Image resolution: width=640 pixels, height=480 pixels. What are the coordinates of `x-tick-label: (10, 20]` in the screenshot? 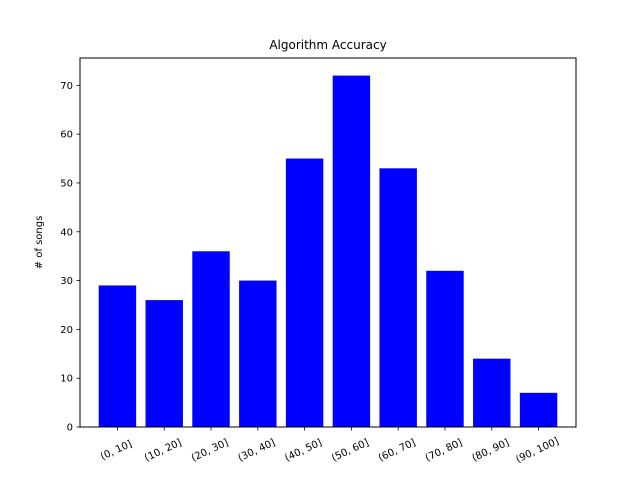 It's located at (163, 450).